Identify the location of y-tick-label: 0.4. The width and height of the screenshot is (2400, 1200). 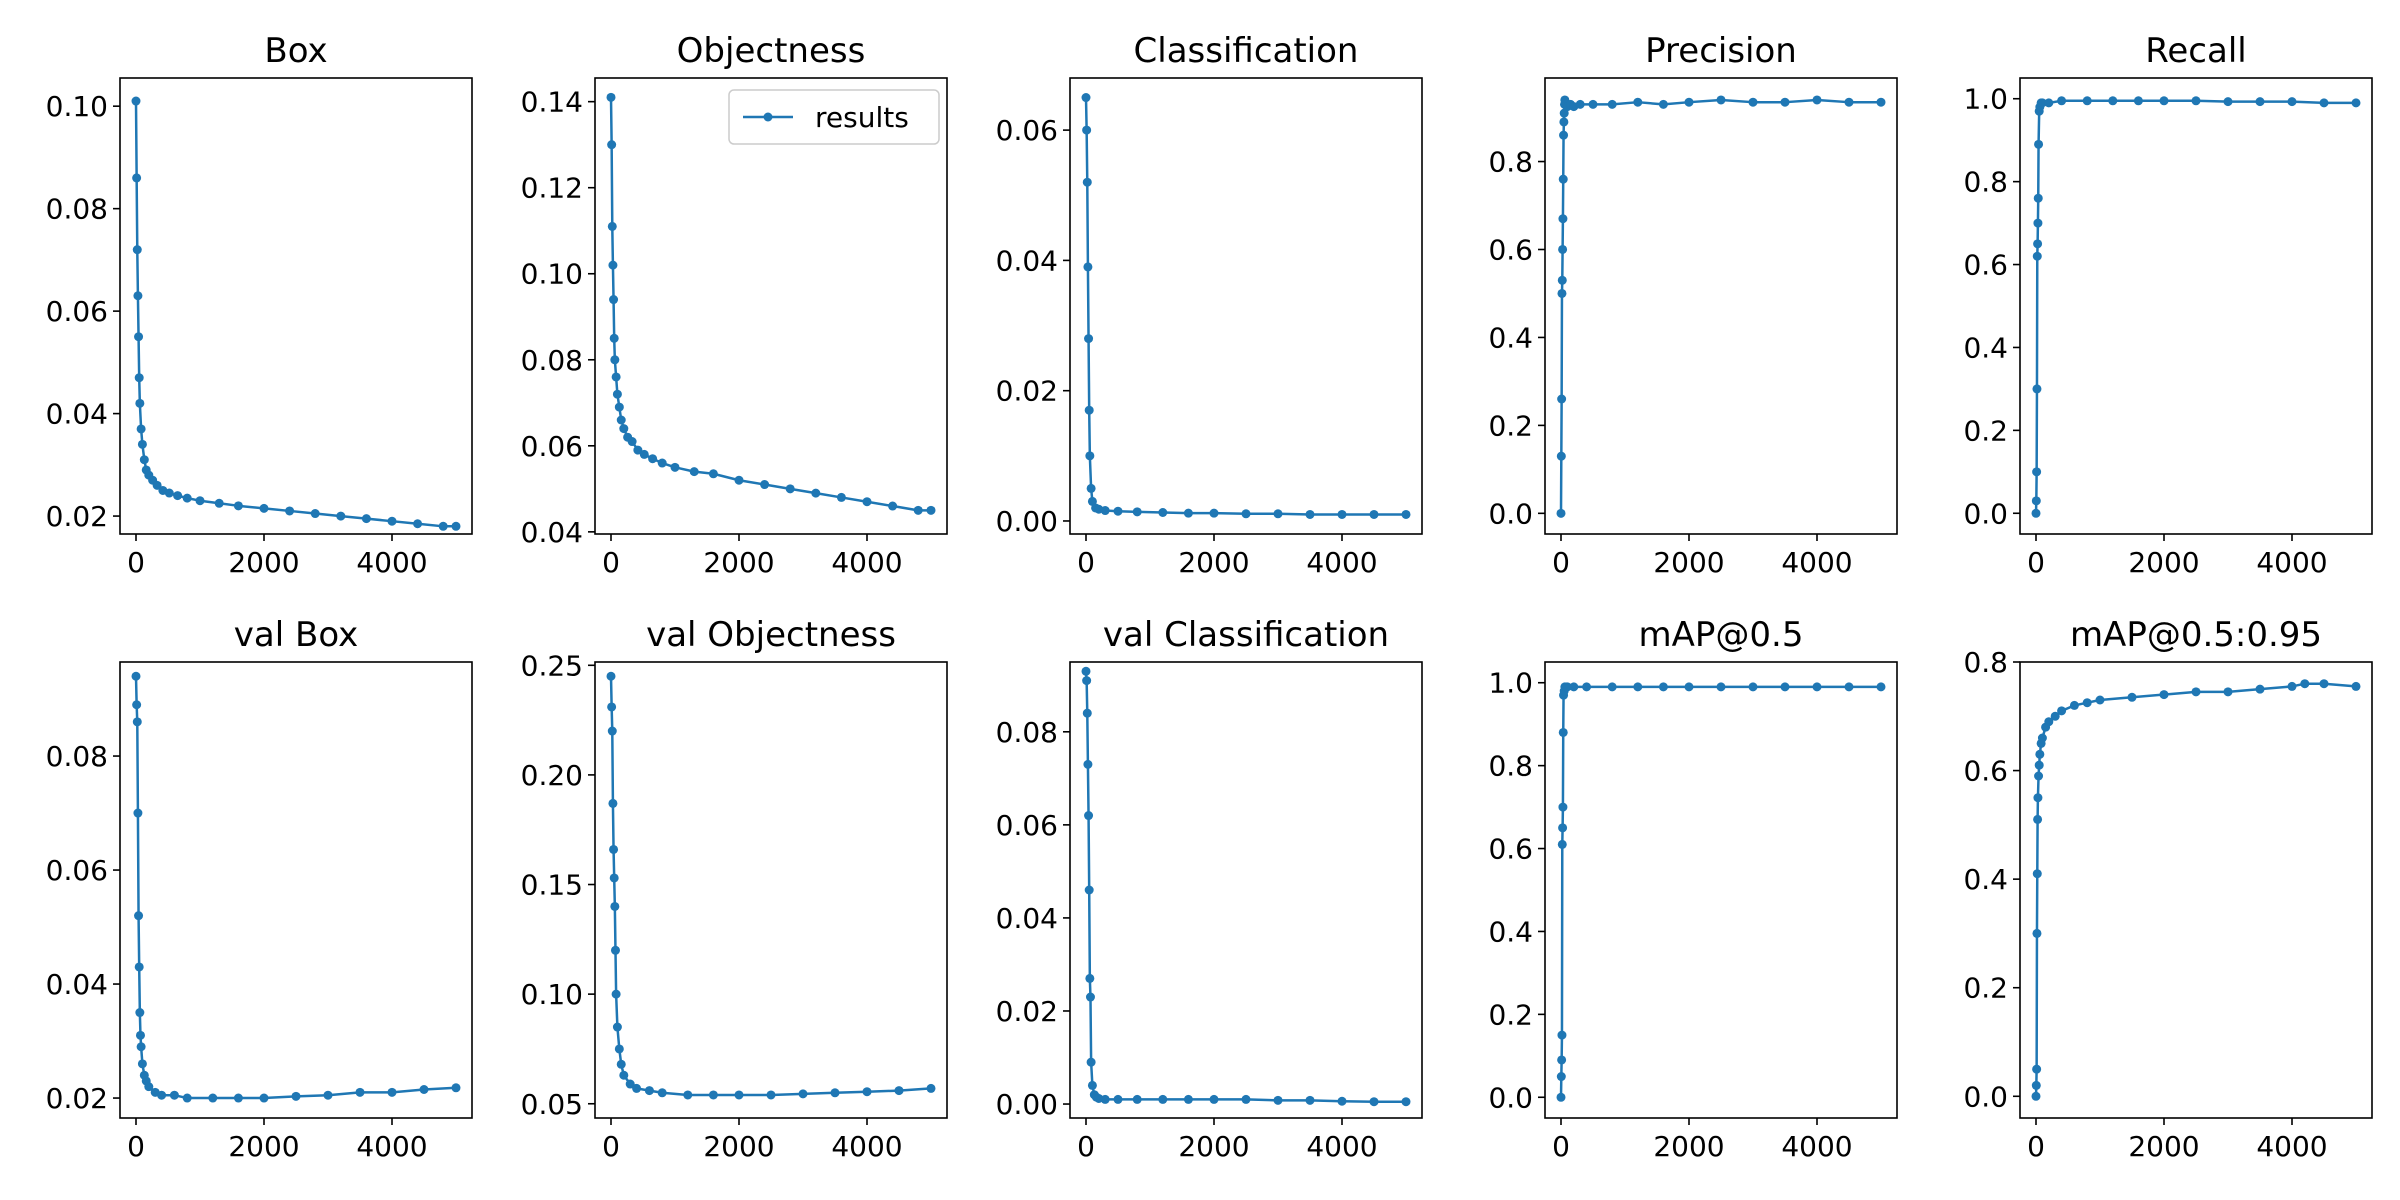
(1510, 337).